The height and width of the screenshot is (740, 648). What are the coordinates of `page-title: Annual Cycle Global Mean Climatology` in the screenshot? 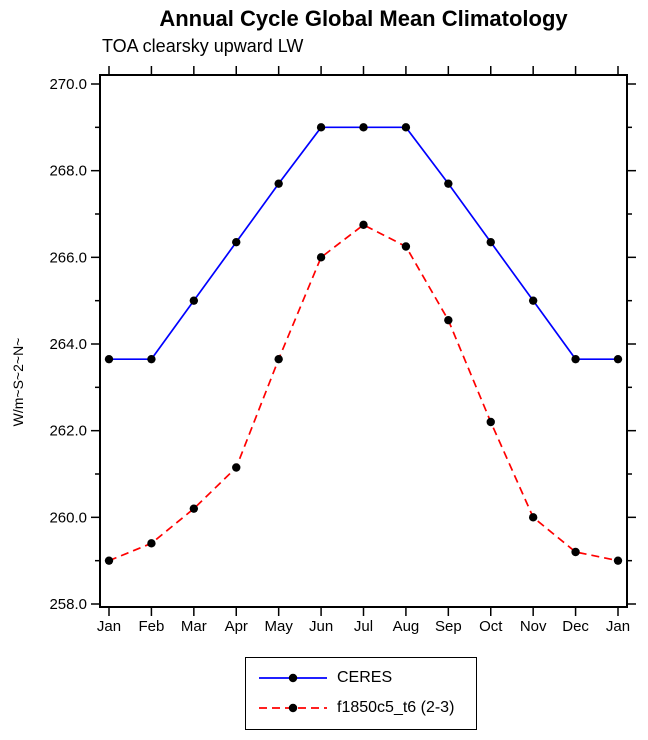 It's located at (363, 18).